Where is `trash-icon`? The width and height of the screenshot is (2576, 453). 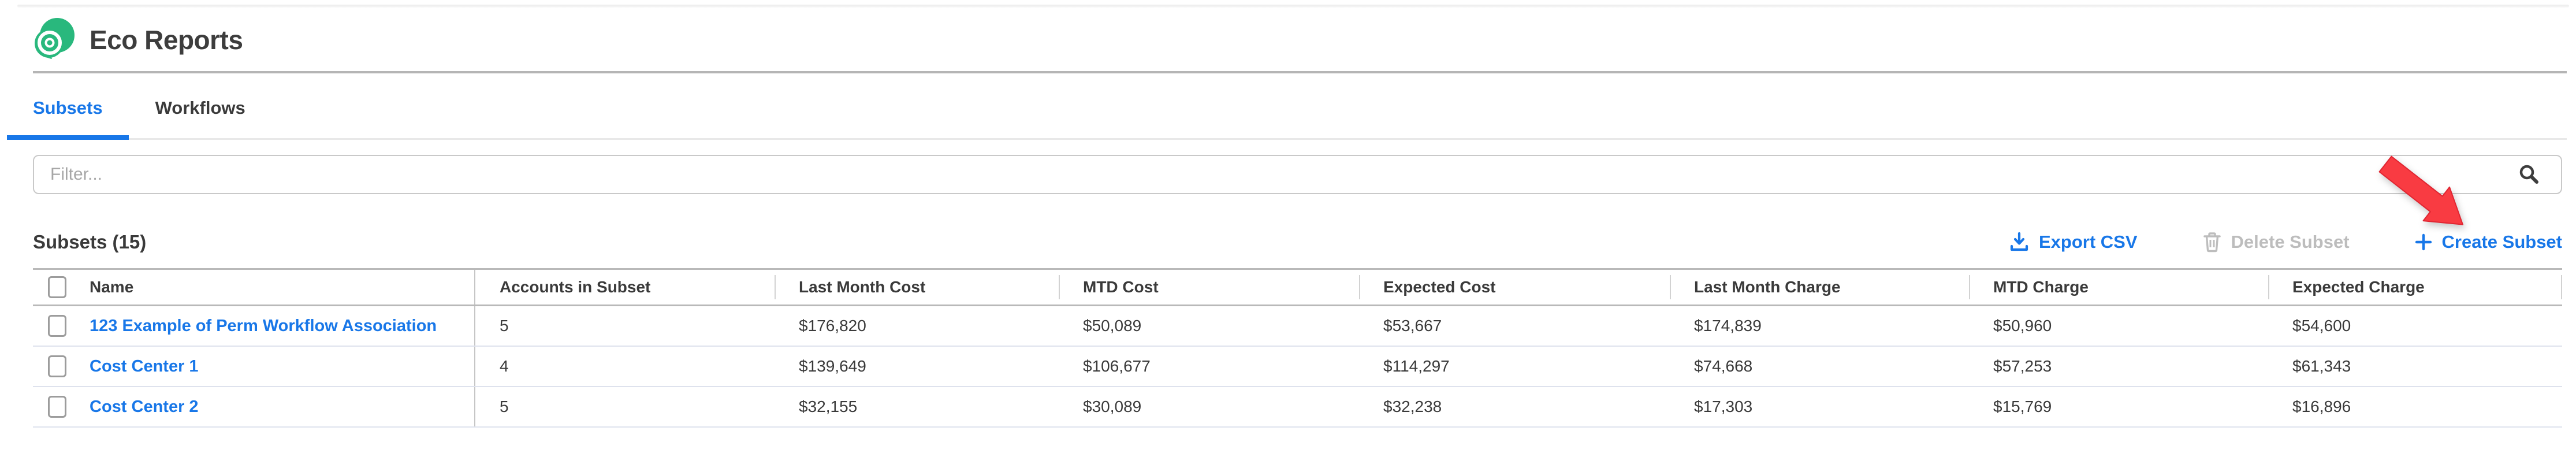
trash-icon is located at coordinates (2212, 242).